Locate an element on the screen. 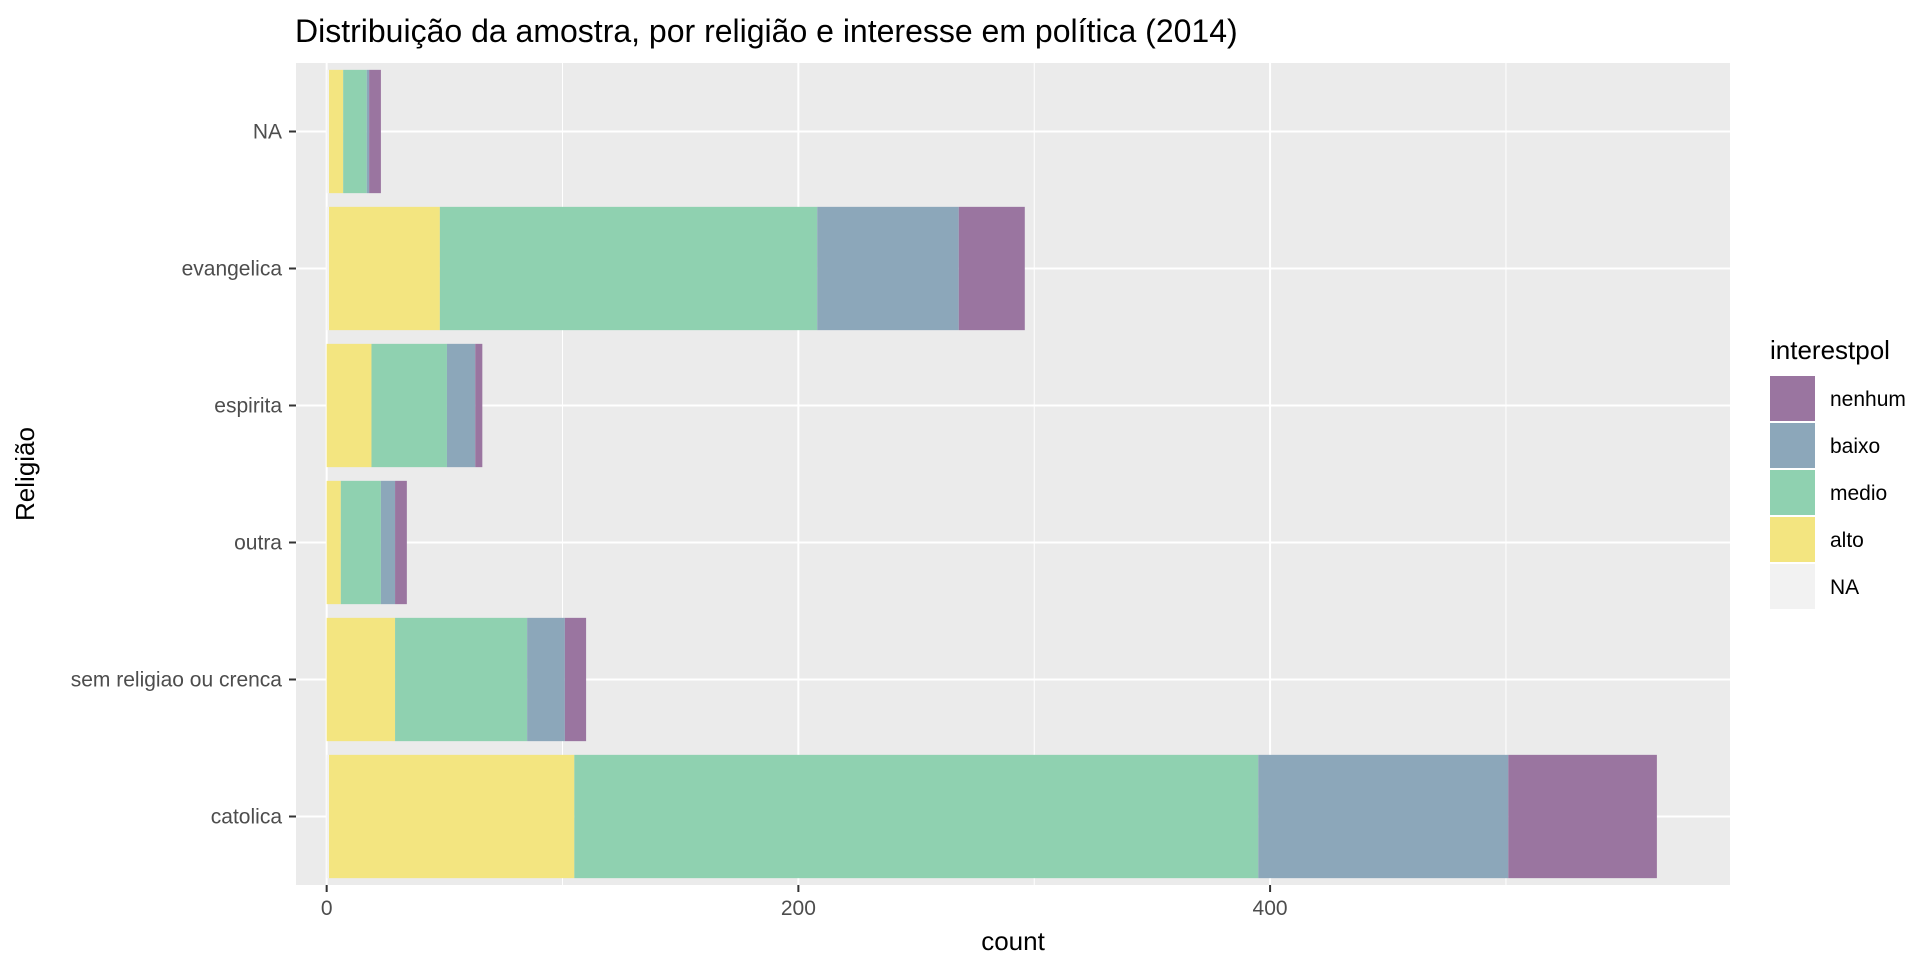  bar-espirita-baixo is located at coordinates (461, 405).